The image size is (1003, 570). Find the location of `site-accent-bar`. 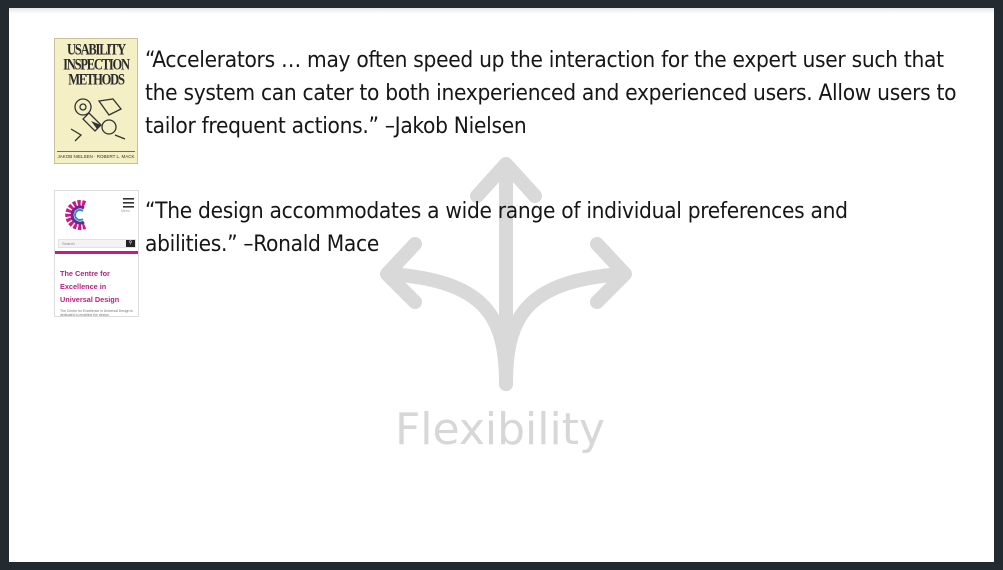

site-accent-bar is located at coordinates (96, 252).